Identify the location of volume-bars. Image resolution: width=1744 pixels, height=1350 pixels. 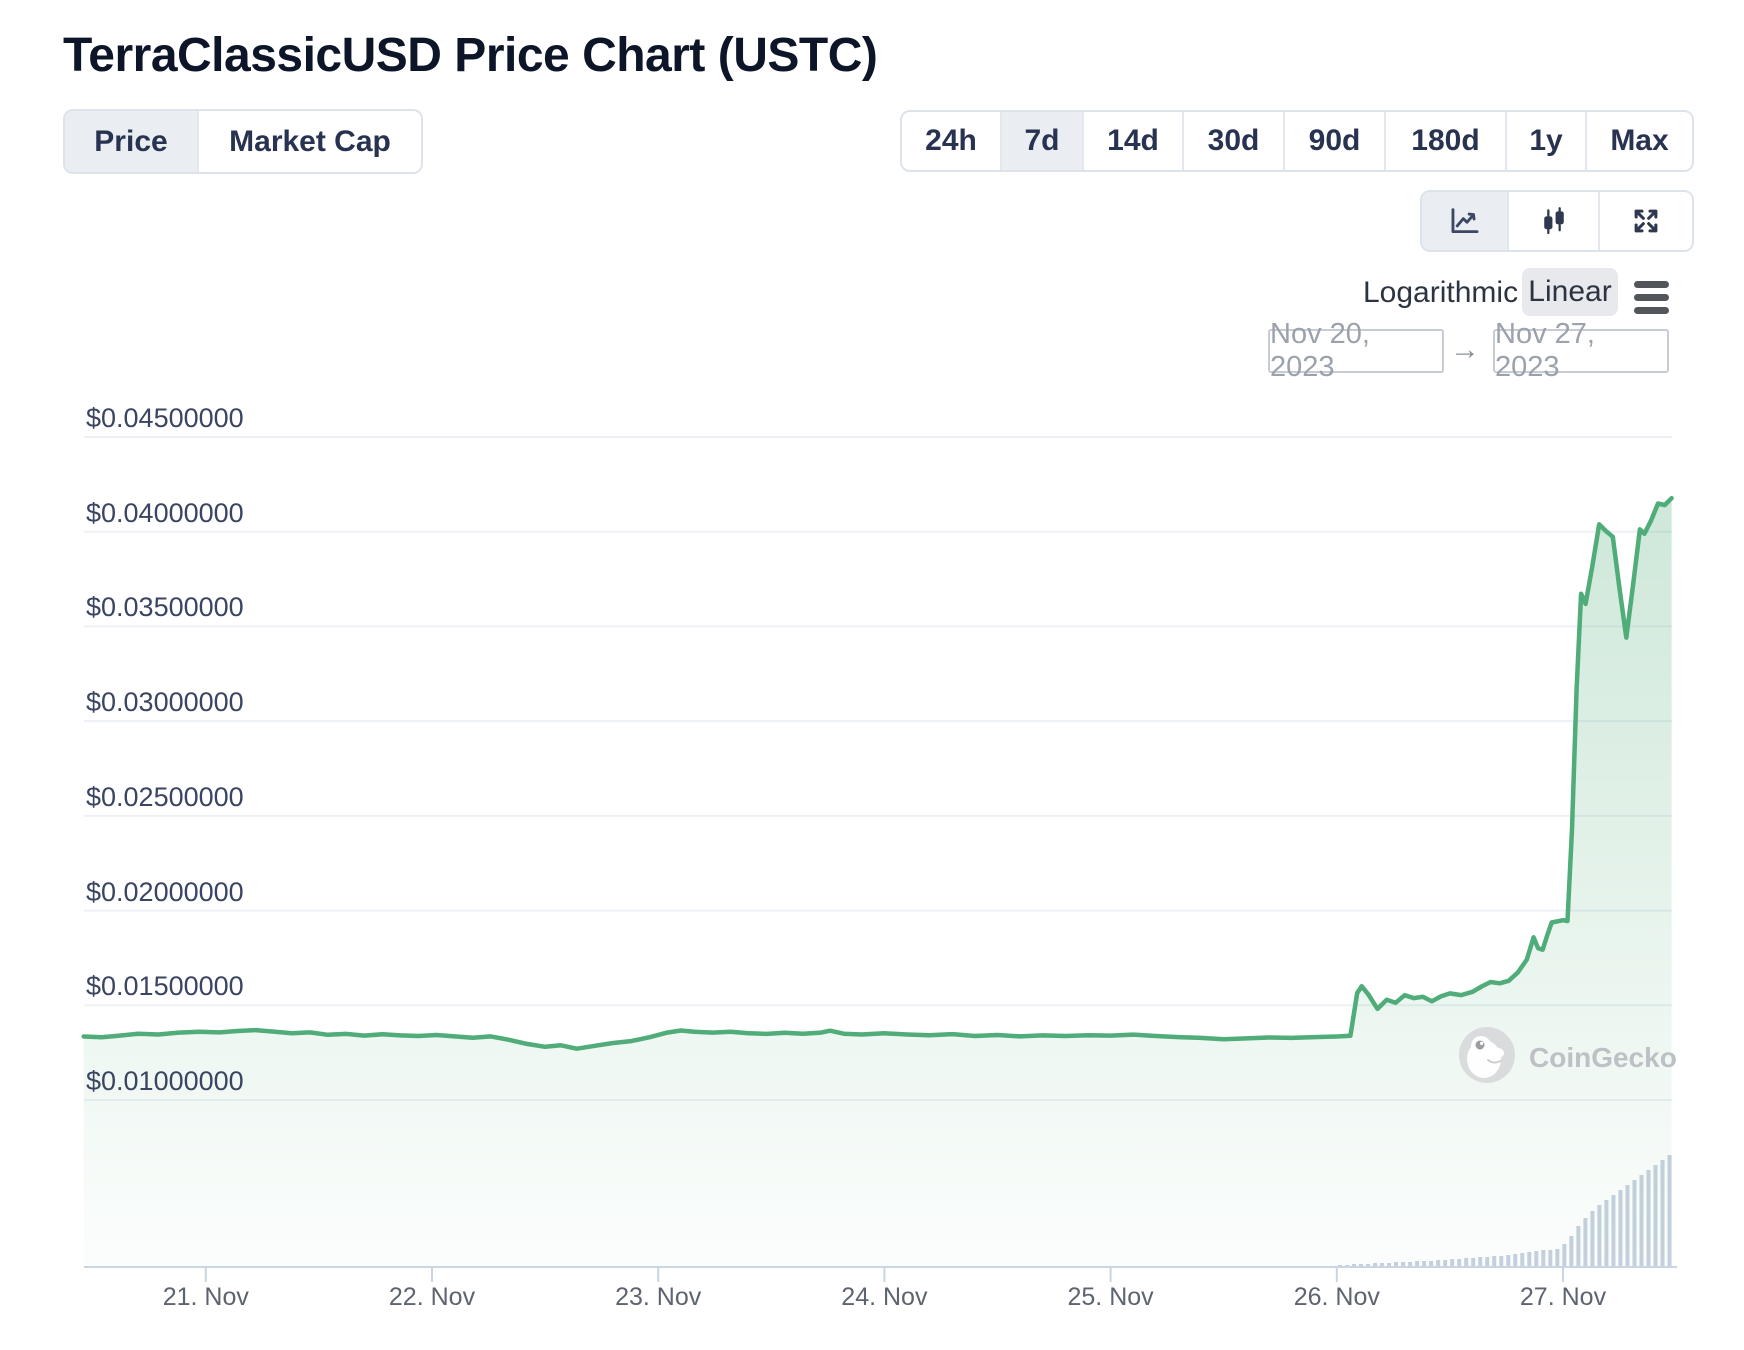
(1504, 1210).